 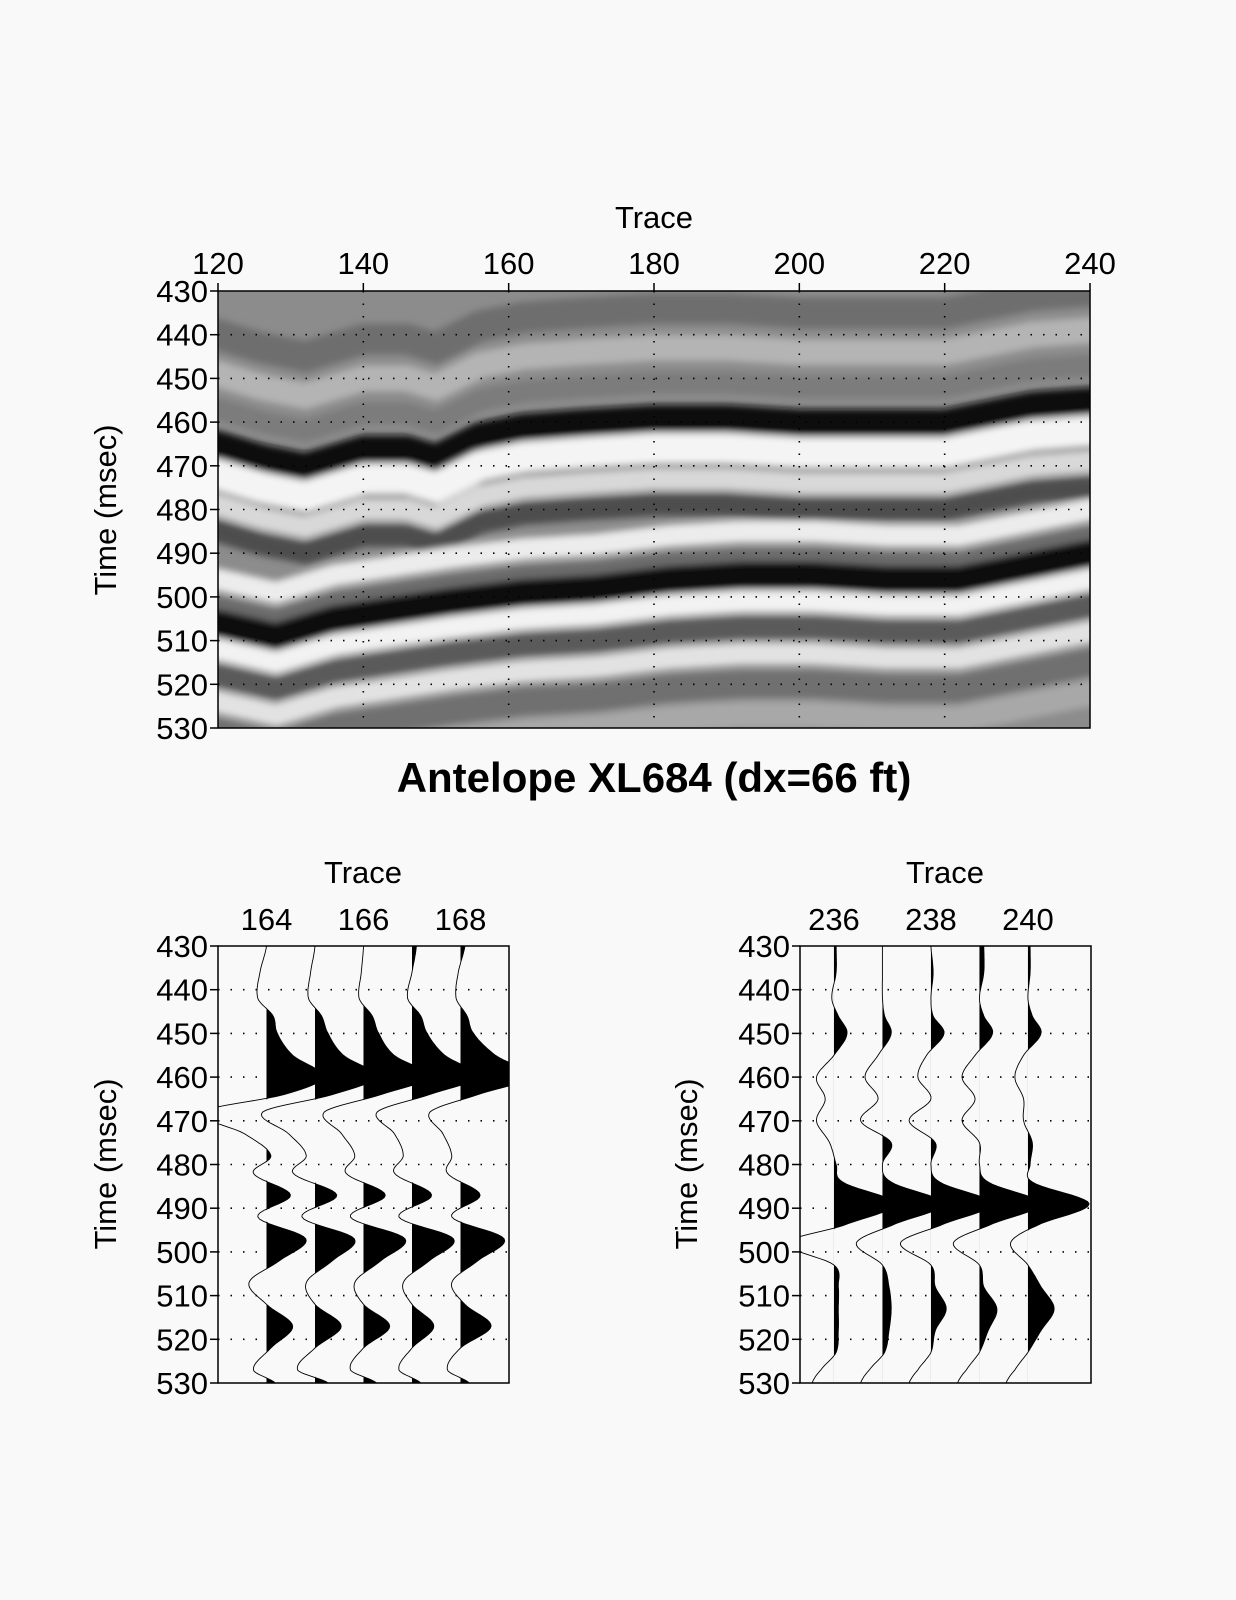 I want to click on x-tick-label: 200, so click(x=799, y=263).